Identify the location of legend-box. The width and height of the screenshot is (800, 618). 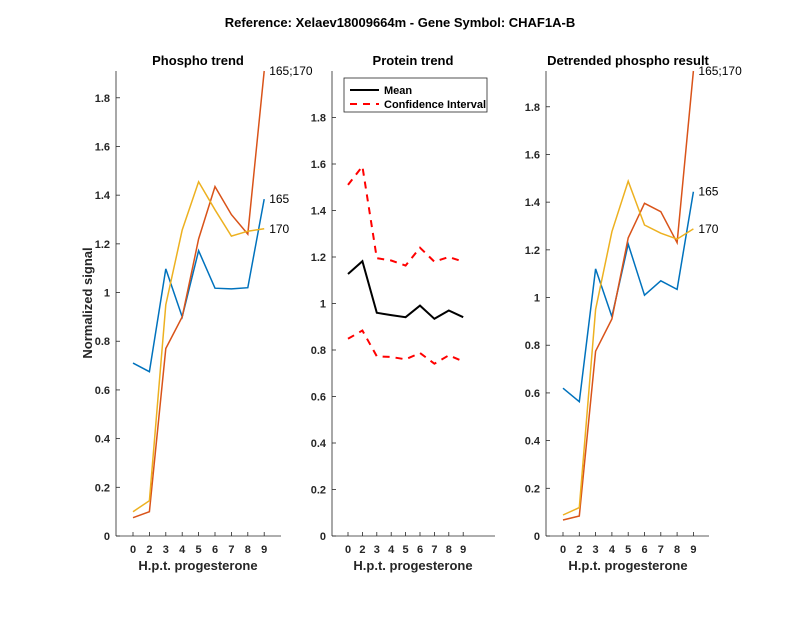
(415, 95).